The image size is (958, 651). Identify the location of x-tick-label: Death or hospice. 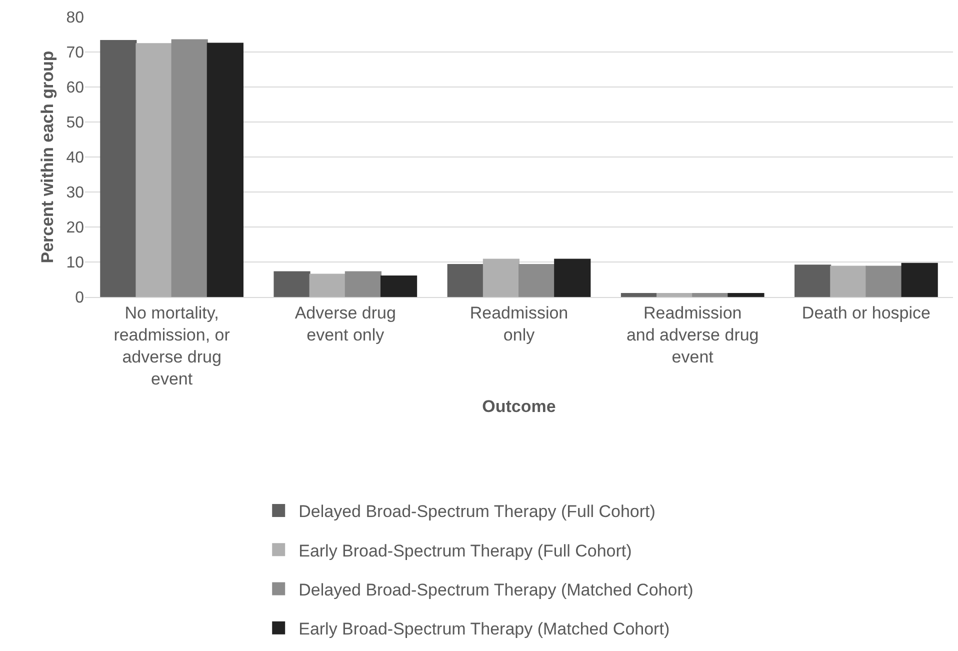
(866, 312).